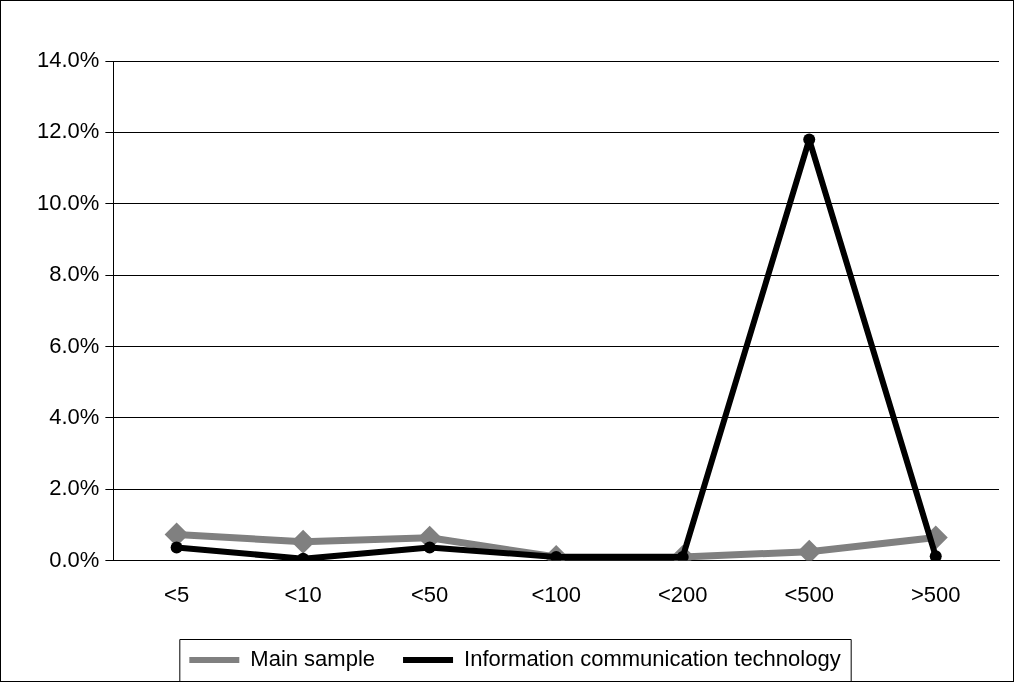 The image size is (1014, 682). I want to click on y-tick-label: 12.0%, so click(68, 131).